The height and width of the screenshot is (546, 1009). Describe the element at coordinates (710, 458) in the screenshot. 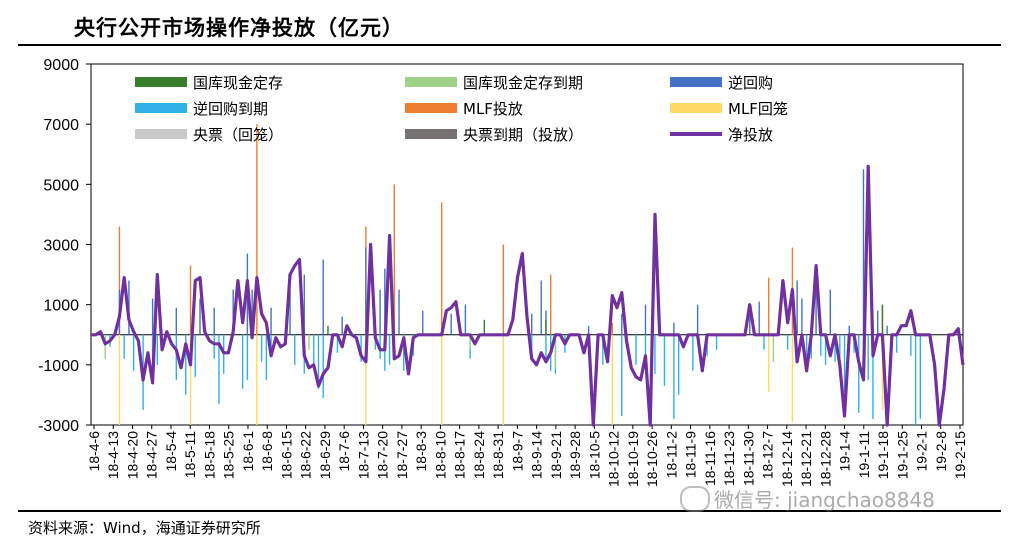

I see `x-tick-label: 18-11-16` at that location.